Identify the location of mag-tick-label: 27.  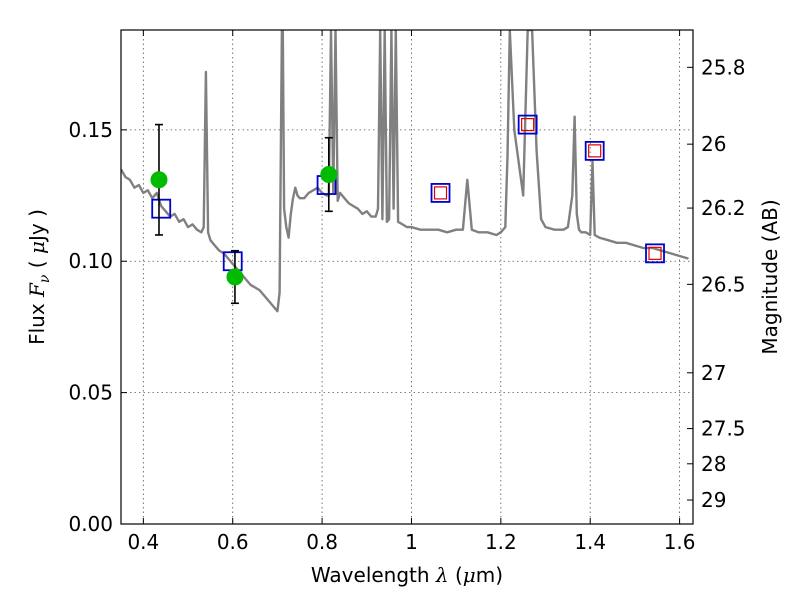
(713, 373).